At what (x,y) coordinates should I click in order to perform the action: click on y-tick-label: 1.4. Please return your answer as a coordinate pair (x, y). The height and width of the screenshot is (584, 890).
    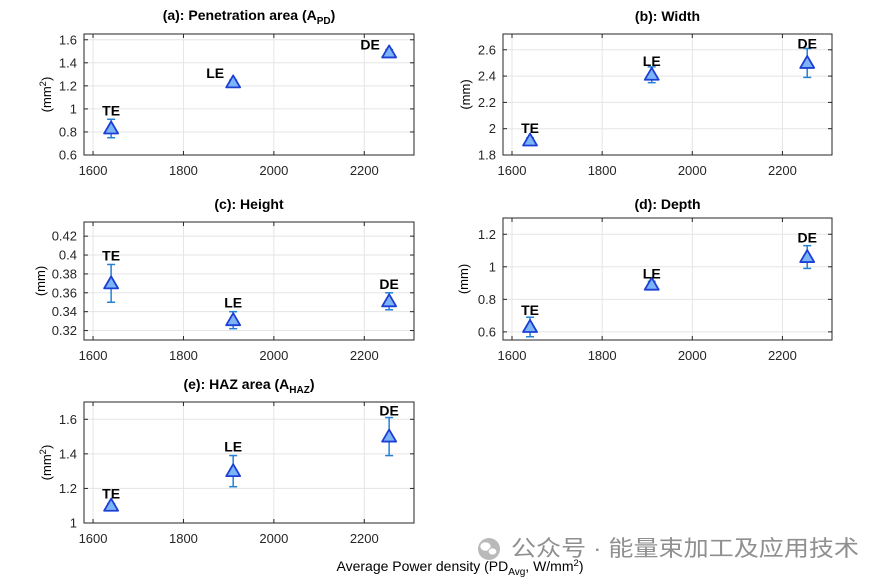
    Looking at the image, I should click on (68, 62).